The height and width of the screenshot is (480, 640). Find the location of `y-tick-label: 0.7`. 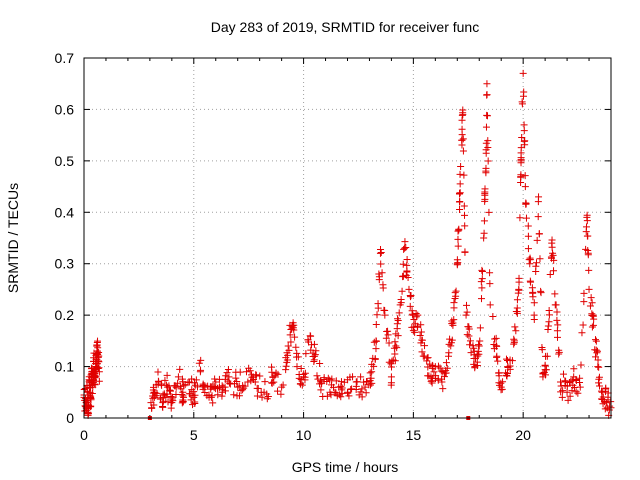

y-tick-label: 0.7 is located at coordinates (65, 58).